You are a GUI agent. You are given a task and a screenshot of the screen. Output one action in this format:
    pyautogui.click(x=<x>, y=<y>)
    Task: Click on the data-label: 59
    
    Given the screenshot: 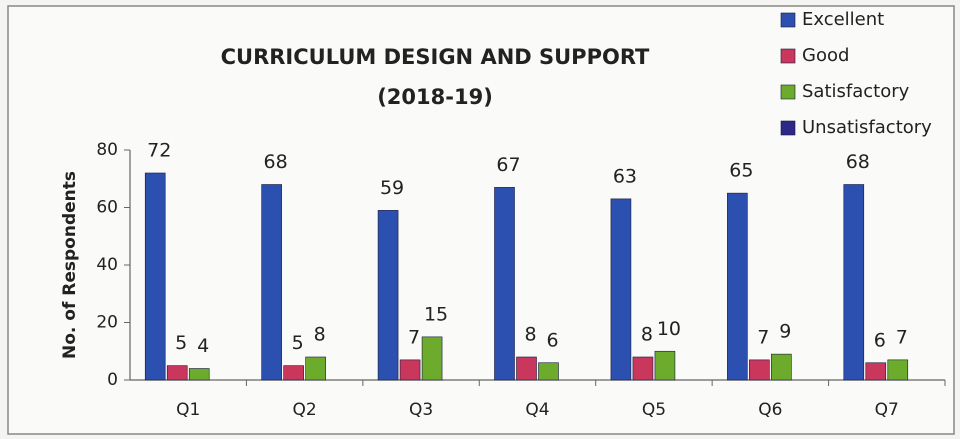 What is the action you would take?
    pyautogui.click(x=392, y=188)
    